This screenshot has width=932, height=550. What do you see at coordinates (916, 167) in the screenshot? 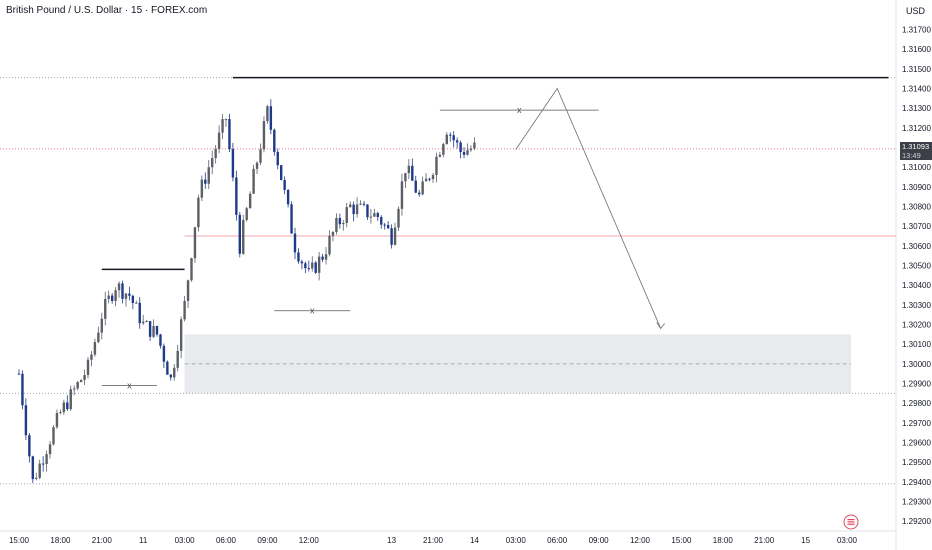
I see `y-tick-label: 1.31000` at bounding box center [916, 167].